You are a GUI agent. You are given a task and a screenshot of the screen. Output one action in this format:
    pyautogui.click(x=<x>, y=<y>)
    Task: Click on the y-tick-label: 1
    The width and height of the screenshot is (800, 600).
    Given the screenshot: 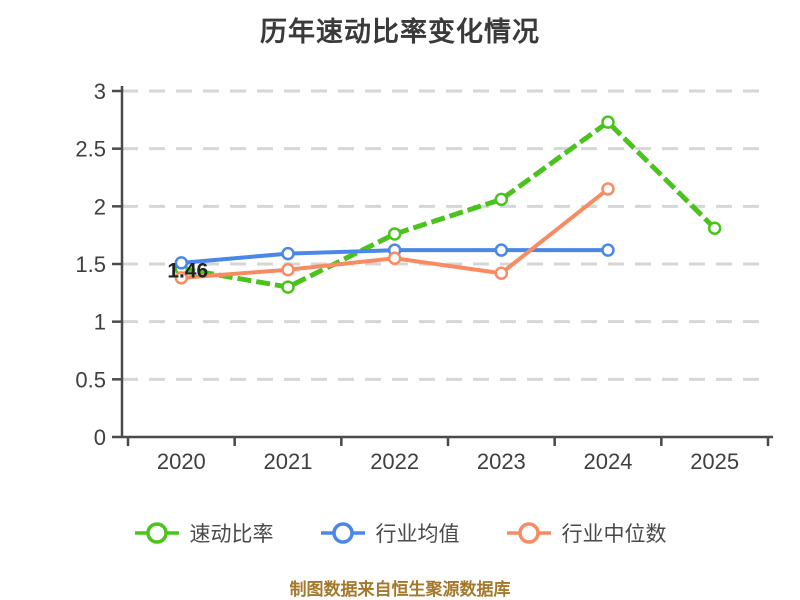 What is the action you would take?
    pyautogui.click(x=100, y=322)
    